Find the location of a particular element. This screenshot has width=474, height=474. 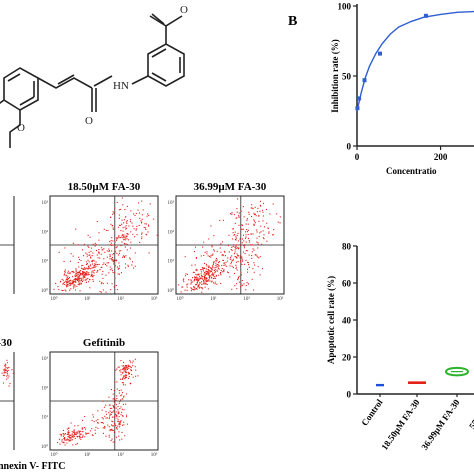

x-tick-label: 10⁰ is located at coordinates (53, 299).